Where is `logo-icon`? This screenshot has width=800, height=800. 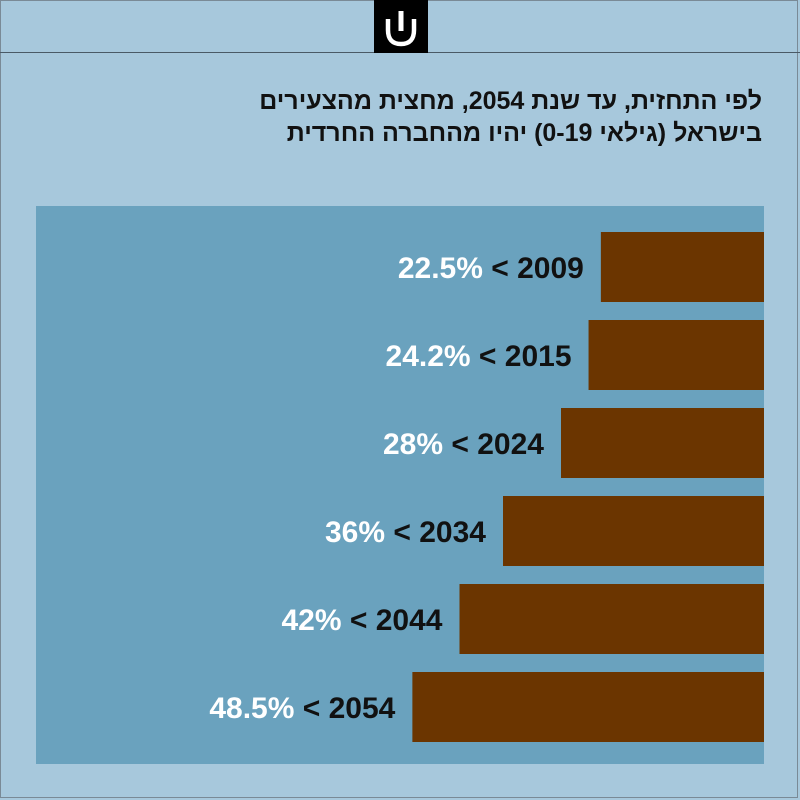 logo-icon is located at coordinates (401, 26).